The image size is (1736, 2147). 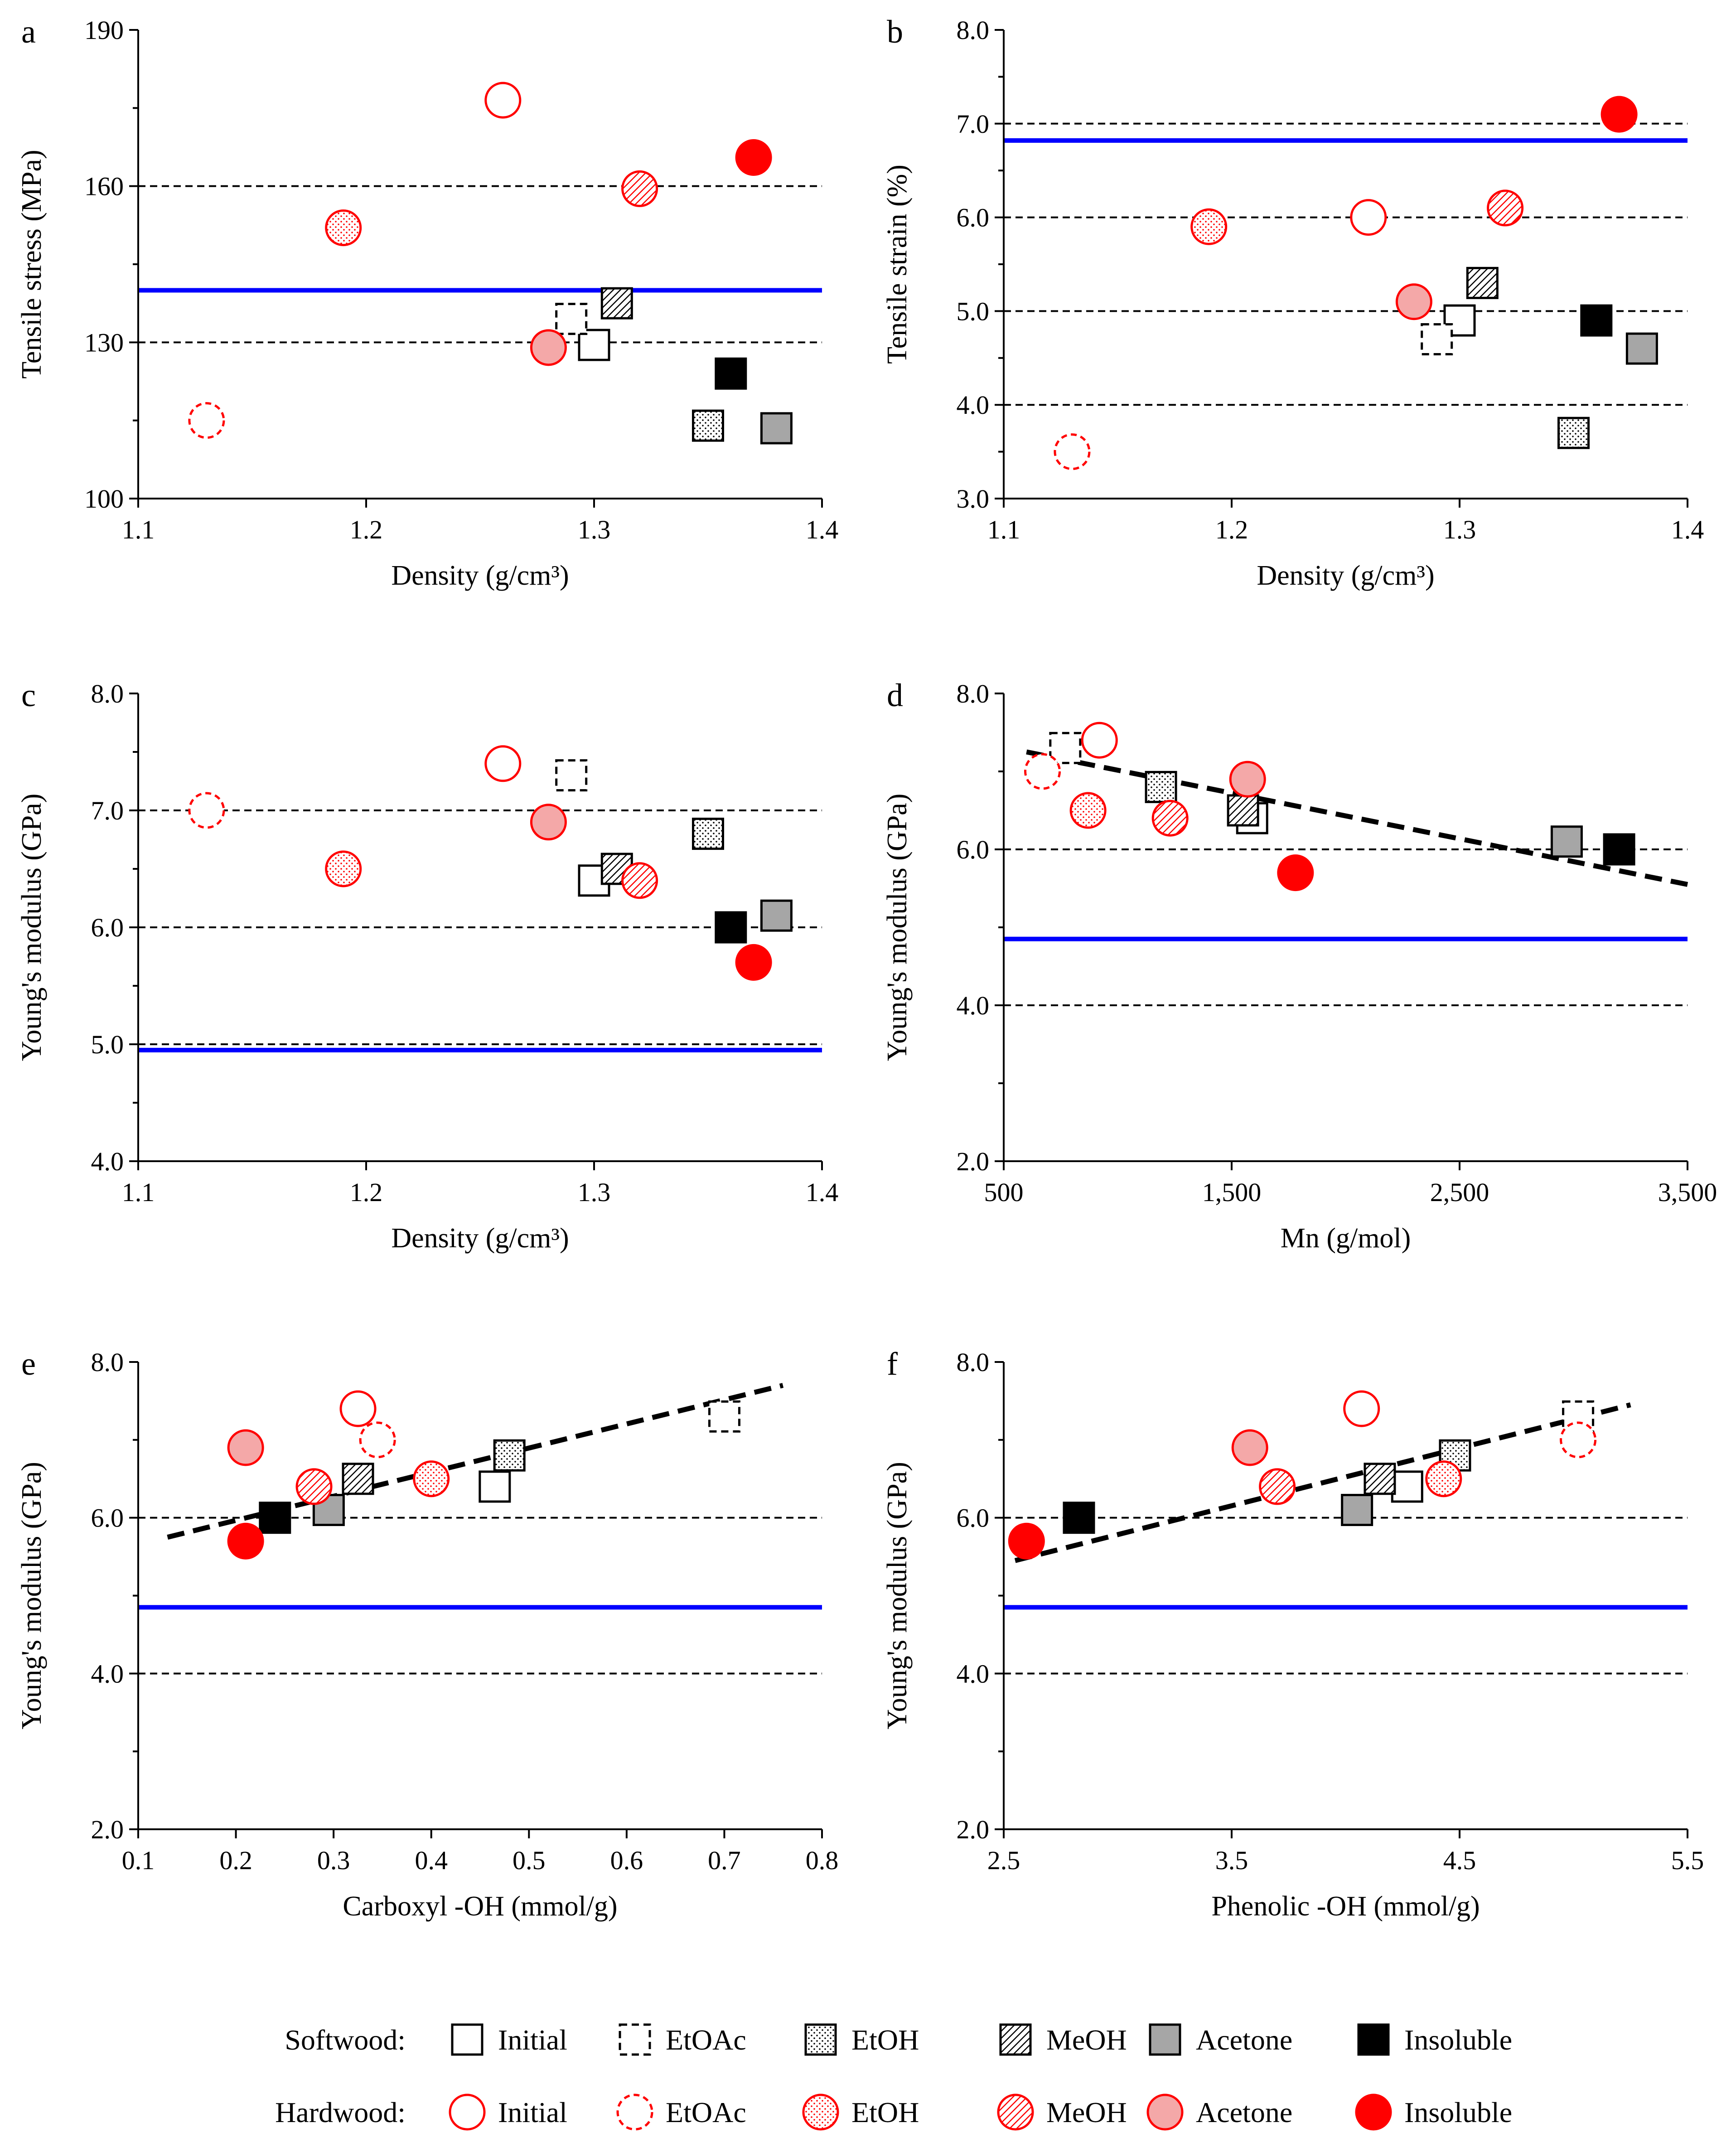 What do you see at coordinates (626, 1860) in the screenshot?
I see `x-tick-label: 0.6` at bounding box center [626, 1860].